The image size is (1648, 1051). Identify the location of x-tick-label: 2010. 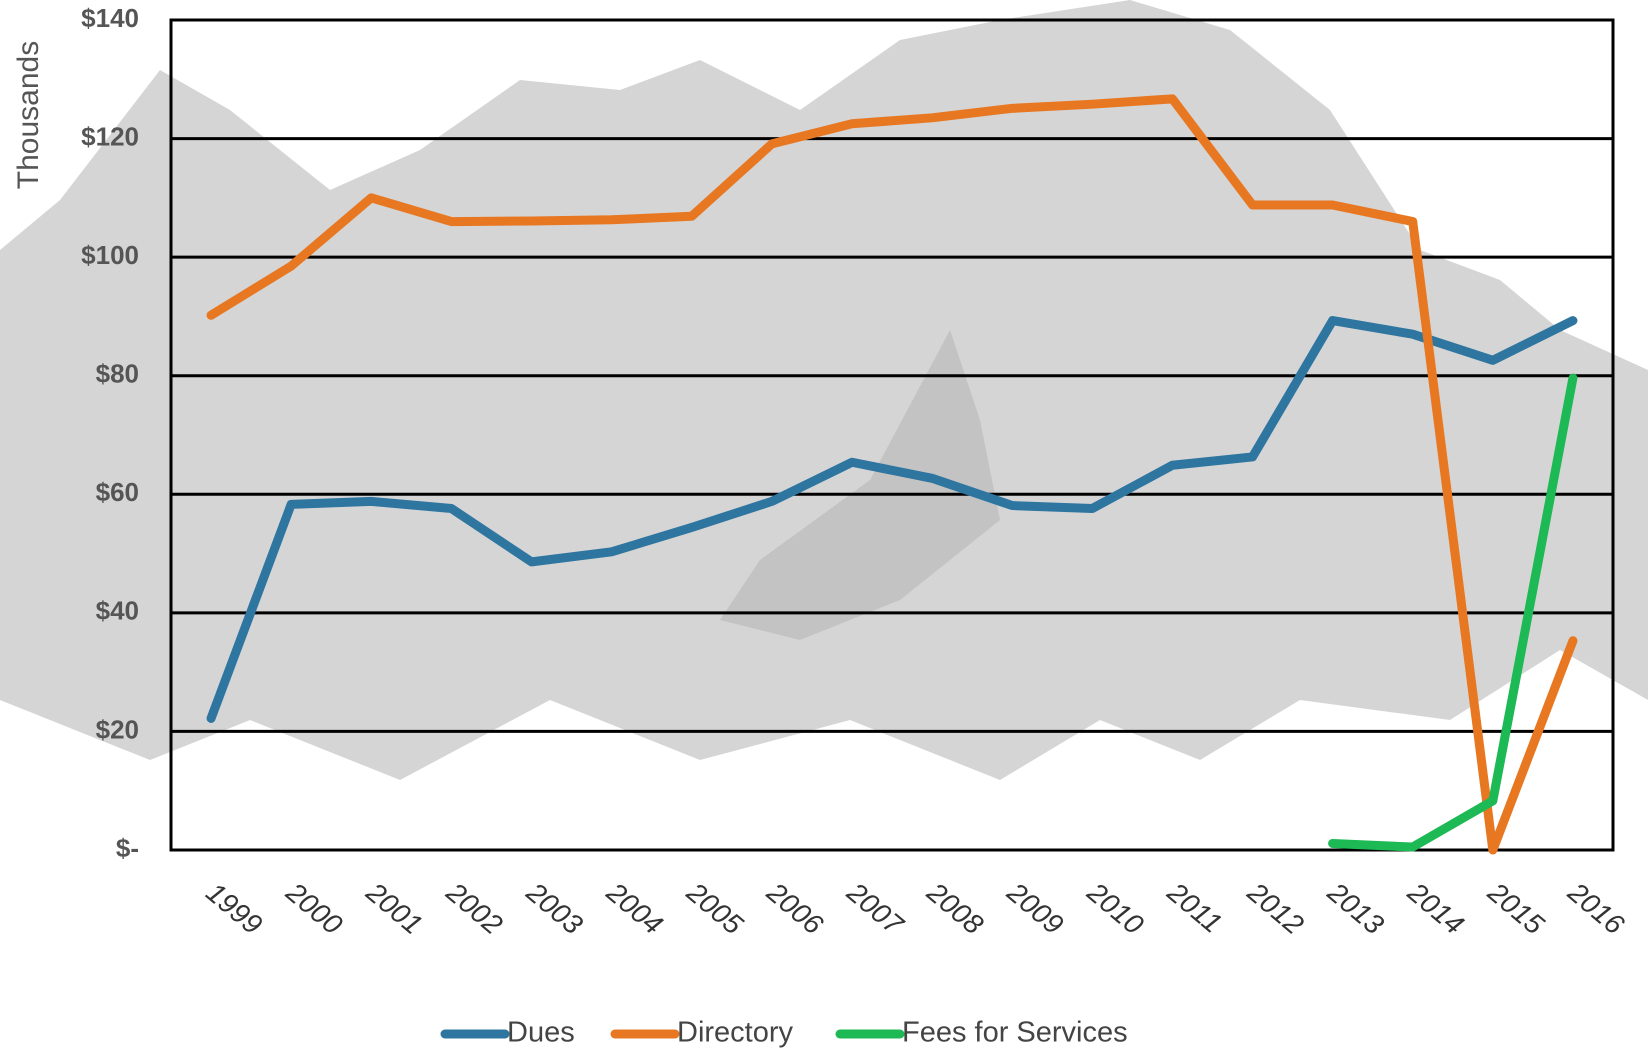
(1115, 908).